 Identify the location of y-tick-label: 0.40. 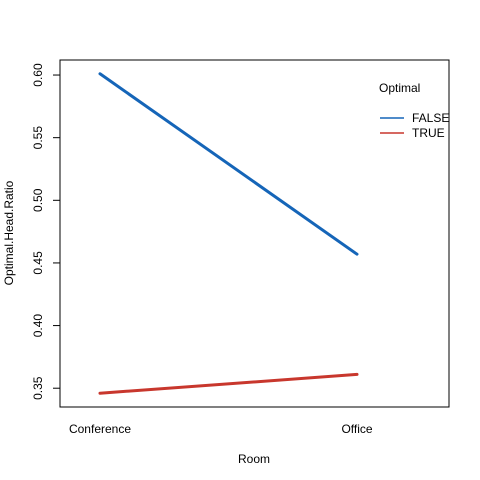
(38, 326).